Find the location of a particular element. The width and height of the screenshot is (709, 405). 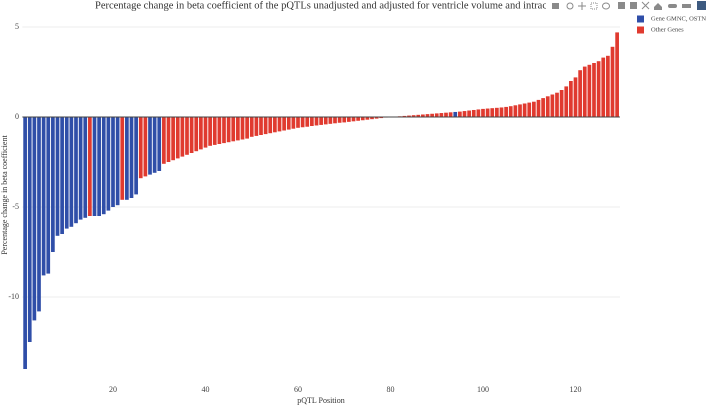

x-tick-label: 80 is located at coordinates (391, 389).